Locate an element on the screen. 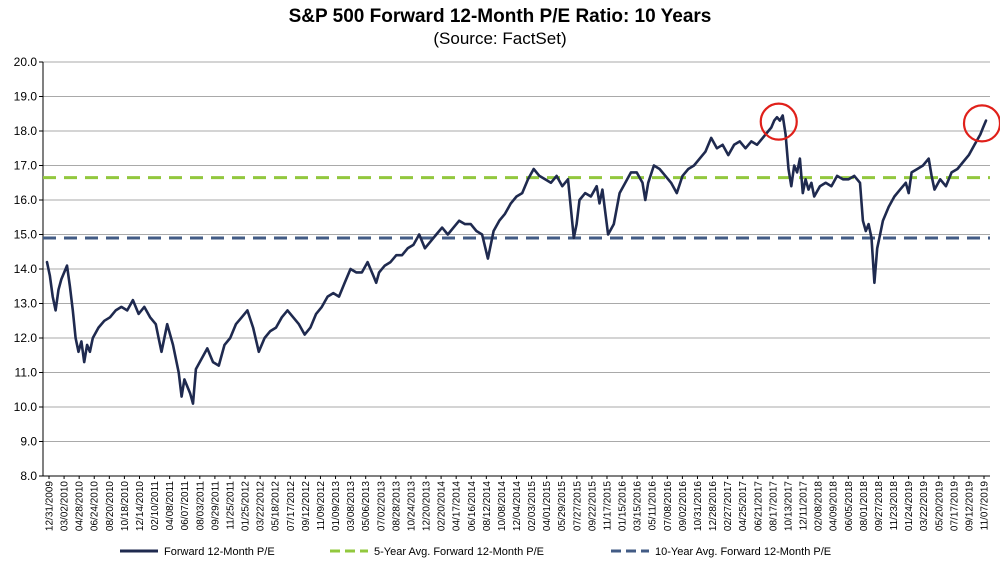 The image size is (1000, 565). y-tick-label: 16.0 is located at coordinates (26, 200).